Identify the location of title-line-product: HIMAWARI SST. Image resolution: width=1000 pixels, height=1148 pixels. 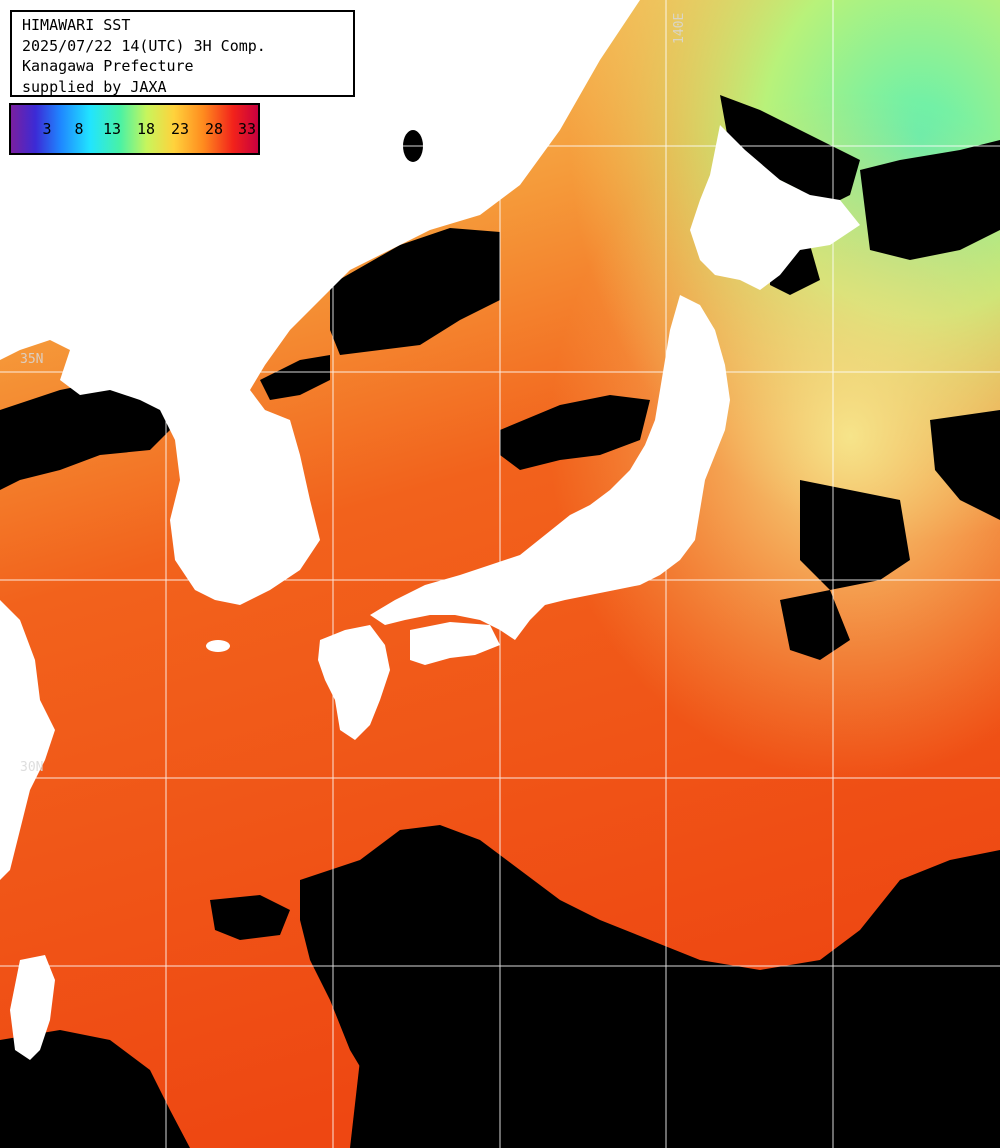
(76, 25).